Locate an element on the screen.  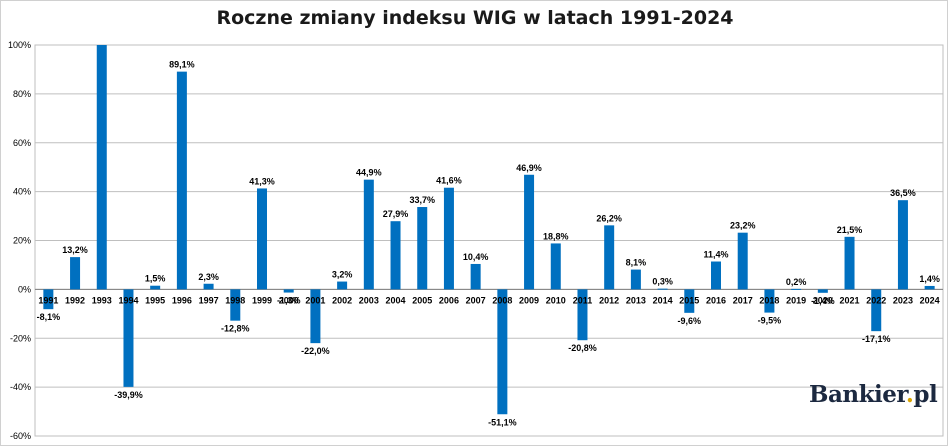
data-label: -1,3% is located at coordinates (289, 301).